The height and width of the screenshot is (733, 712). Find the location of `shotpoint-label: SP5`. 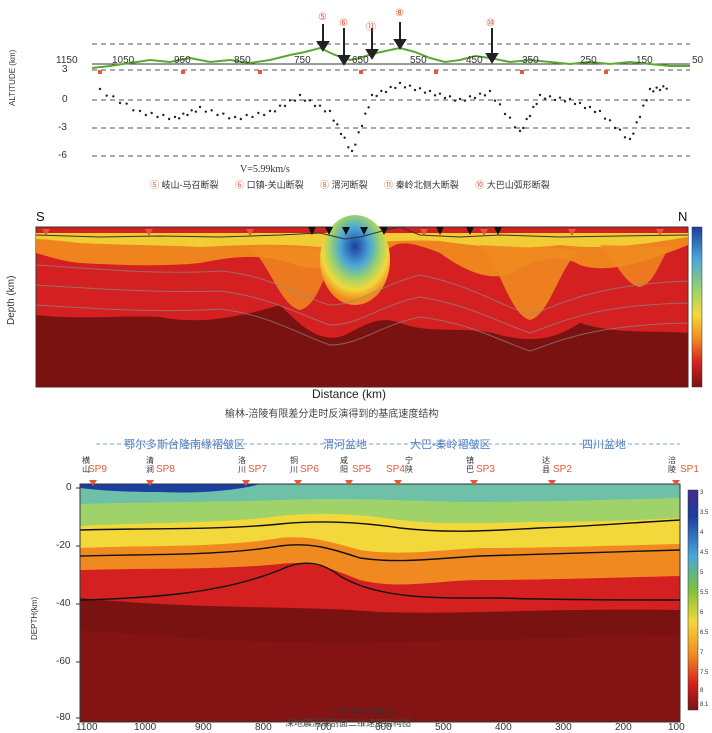

shotpoint-label: SP5 is located at coordinates (361, 469).